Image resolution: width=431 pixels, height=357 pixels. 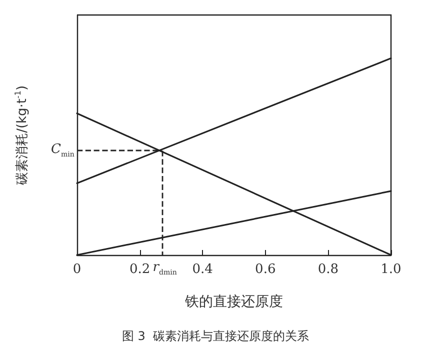 I want to click on x-axis-title: 铁的直接还原度, so click(x=233, y=302).